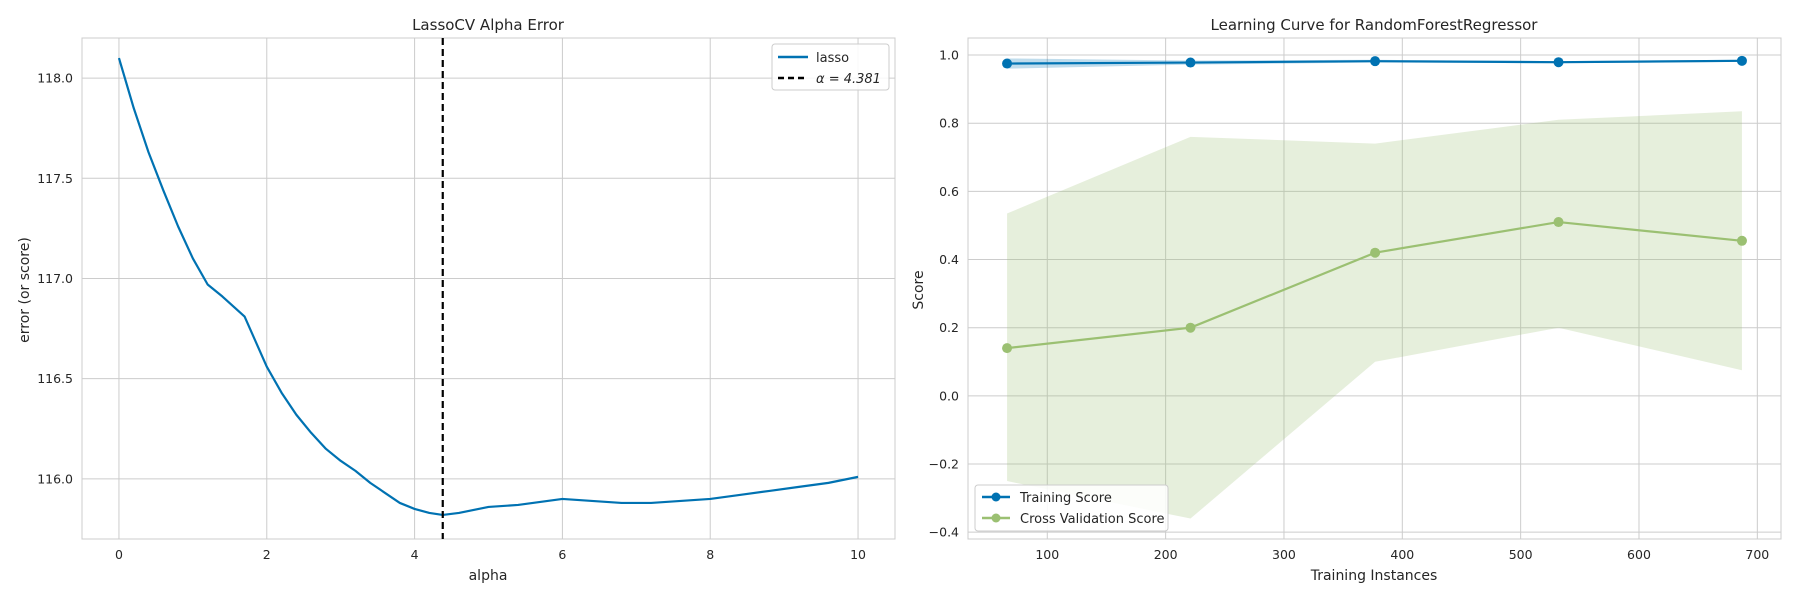 The height and width of the screenshot is (600, 1800). I want to click on legend-box, so click(1071, 508).